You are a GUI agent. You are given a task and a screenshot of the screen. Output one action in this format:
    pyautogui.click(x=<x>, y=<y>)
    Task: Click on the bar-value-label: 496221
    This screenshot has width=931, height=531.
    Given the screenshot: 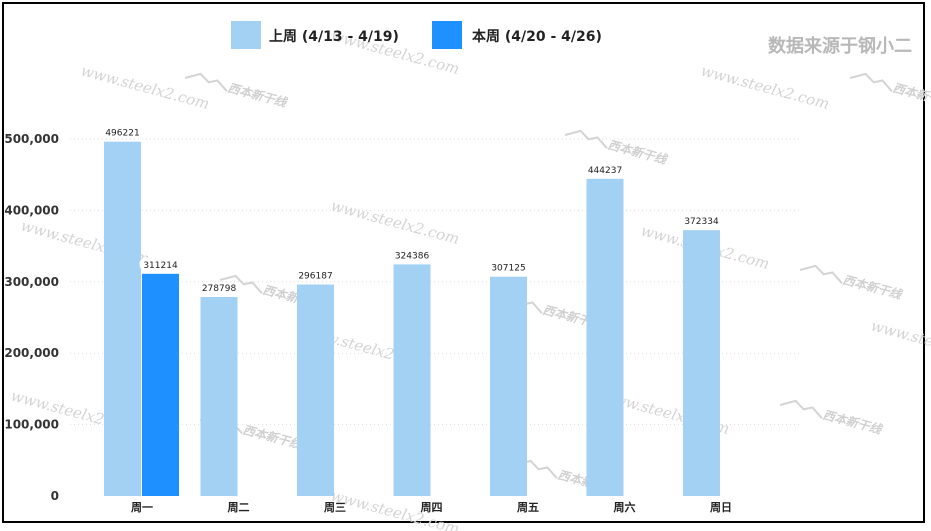 What is the action you would take?
    pyautogui.click(x=122, y=134)
    